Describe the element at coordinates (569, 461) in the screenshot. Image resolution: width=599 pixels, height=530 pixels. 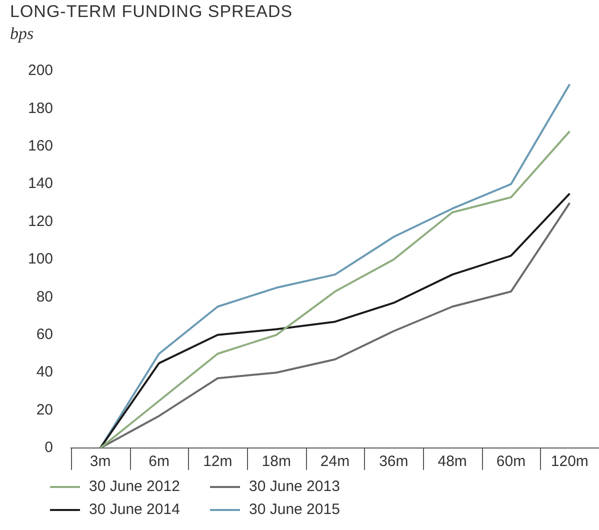
I see `x-tick-label: 120m` at that location.